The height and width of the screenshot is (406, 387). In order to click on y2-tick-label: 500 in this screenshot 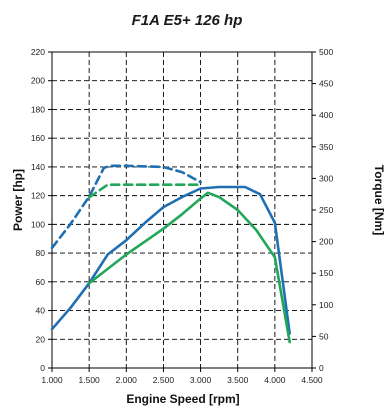, I will do `click(326, 52)`.